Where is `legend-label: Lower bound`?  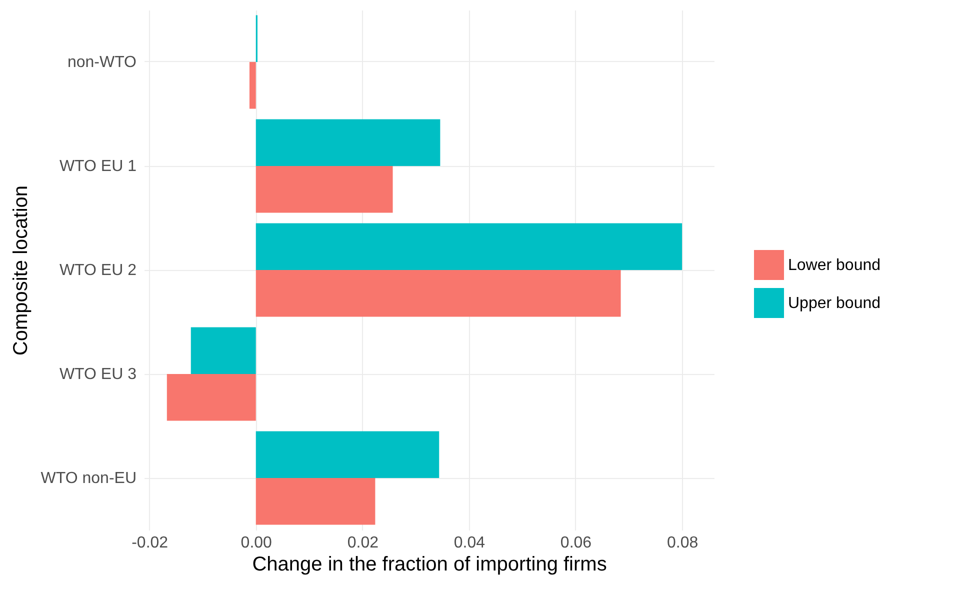
legend-label: Lower bound is located at coordinates (834, 265).